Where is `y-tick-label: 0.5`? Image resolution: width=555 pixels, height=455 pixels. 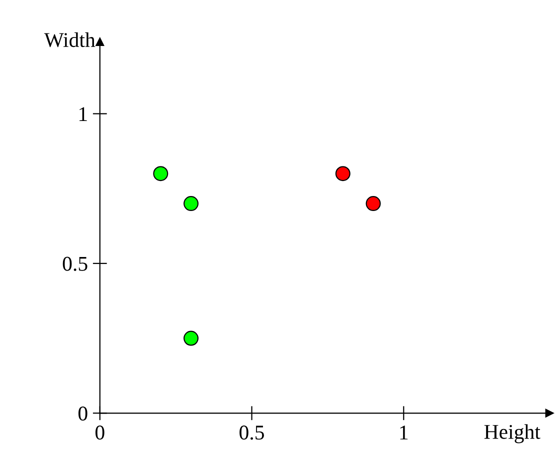 y-tick-label: 0.5 is located at coordinates (75, 263).